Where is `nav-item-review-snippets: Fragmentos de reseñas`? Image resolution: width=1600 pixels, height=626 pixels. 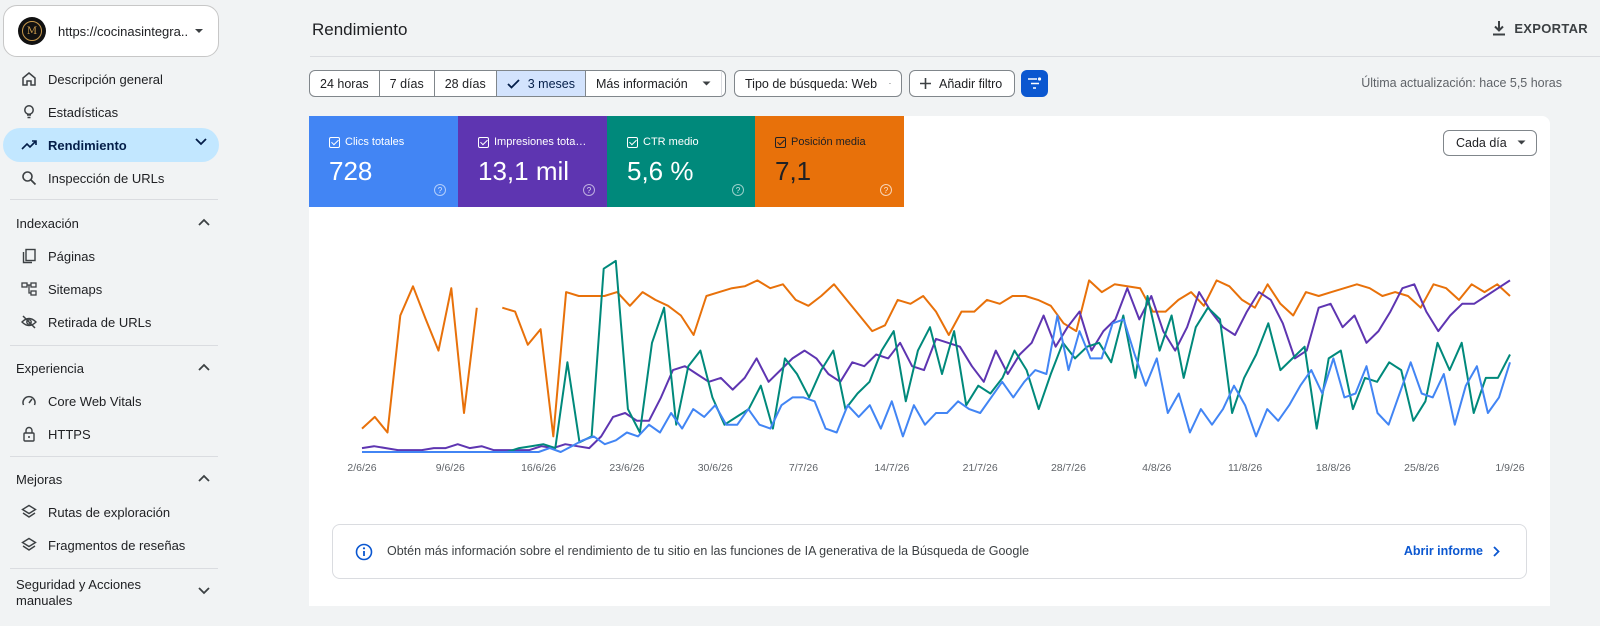
nav-item-review-snippets: Fragmentos de reseñas is located at coordinates (111, 545).